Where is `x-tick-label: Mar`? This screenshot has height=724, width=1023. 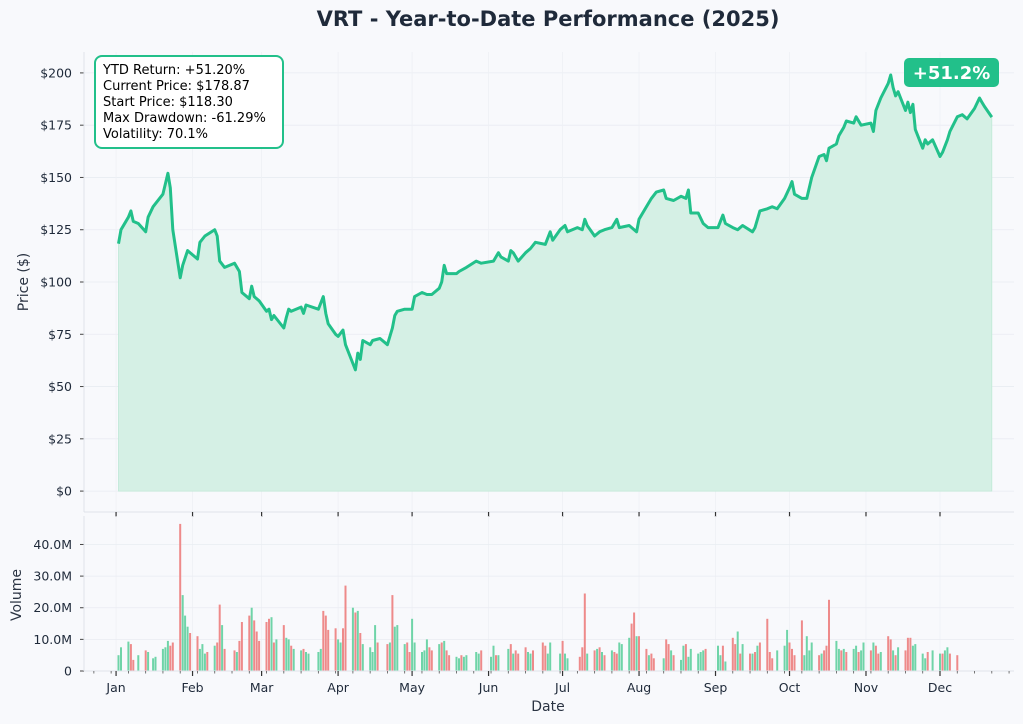 x-tick-label: Mar is located at coordinates (262, 687).